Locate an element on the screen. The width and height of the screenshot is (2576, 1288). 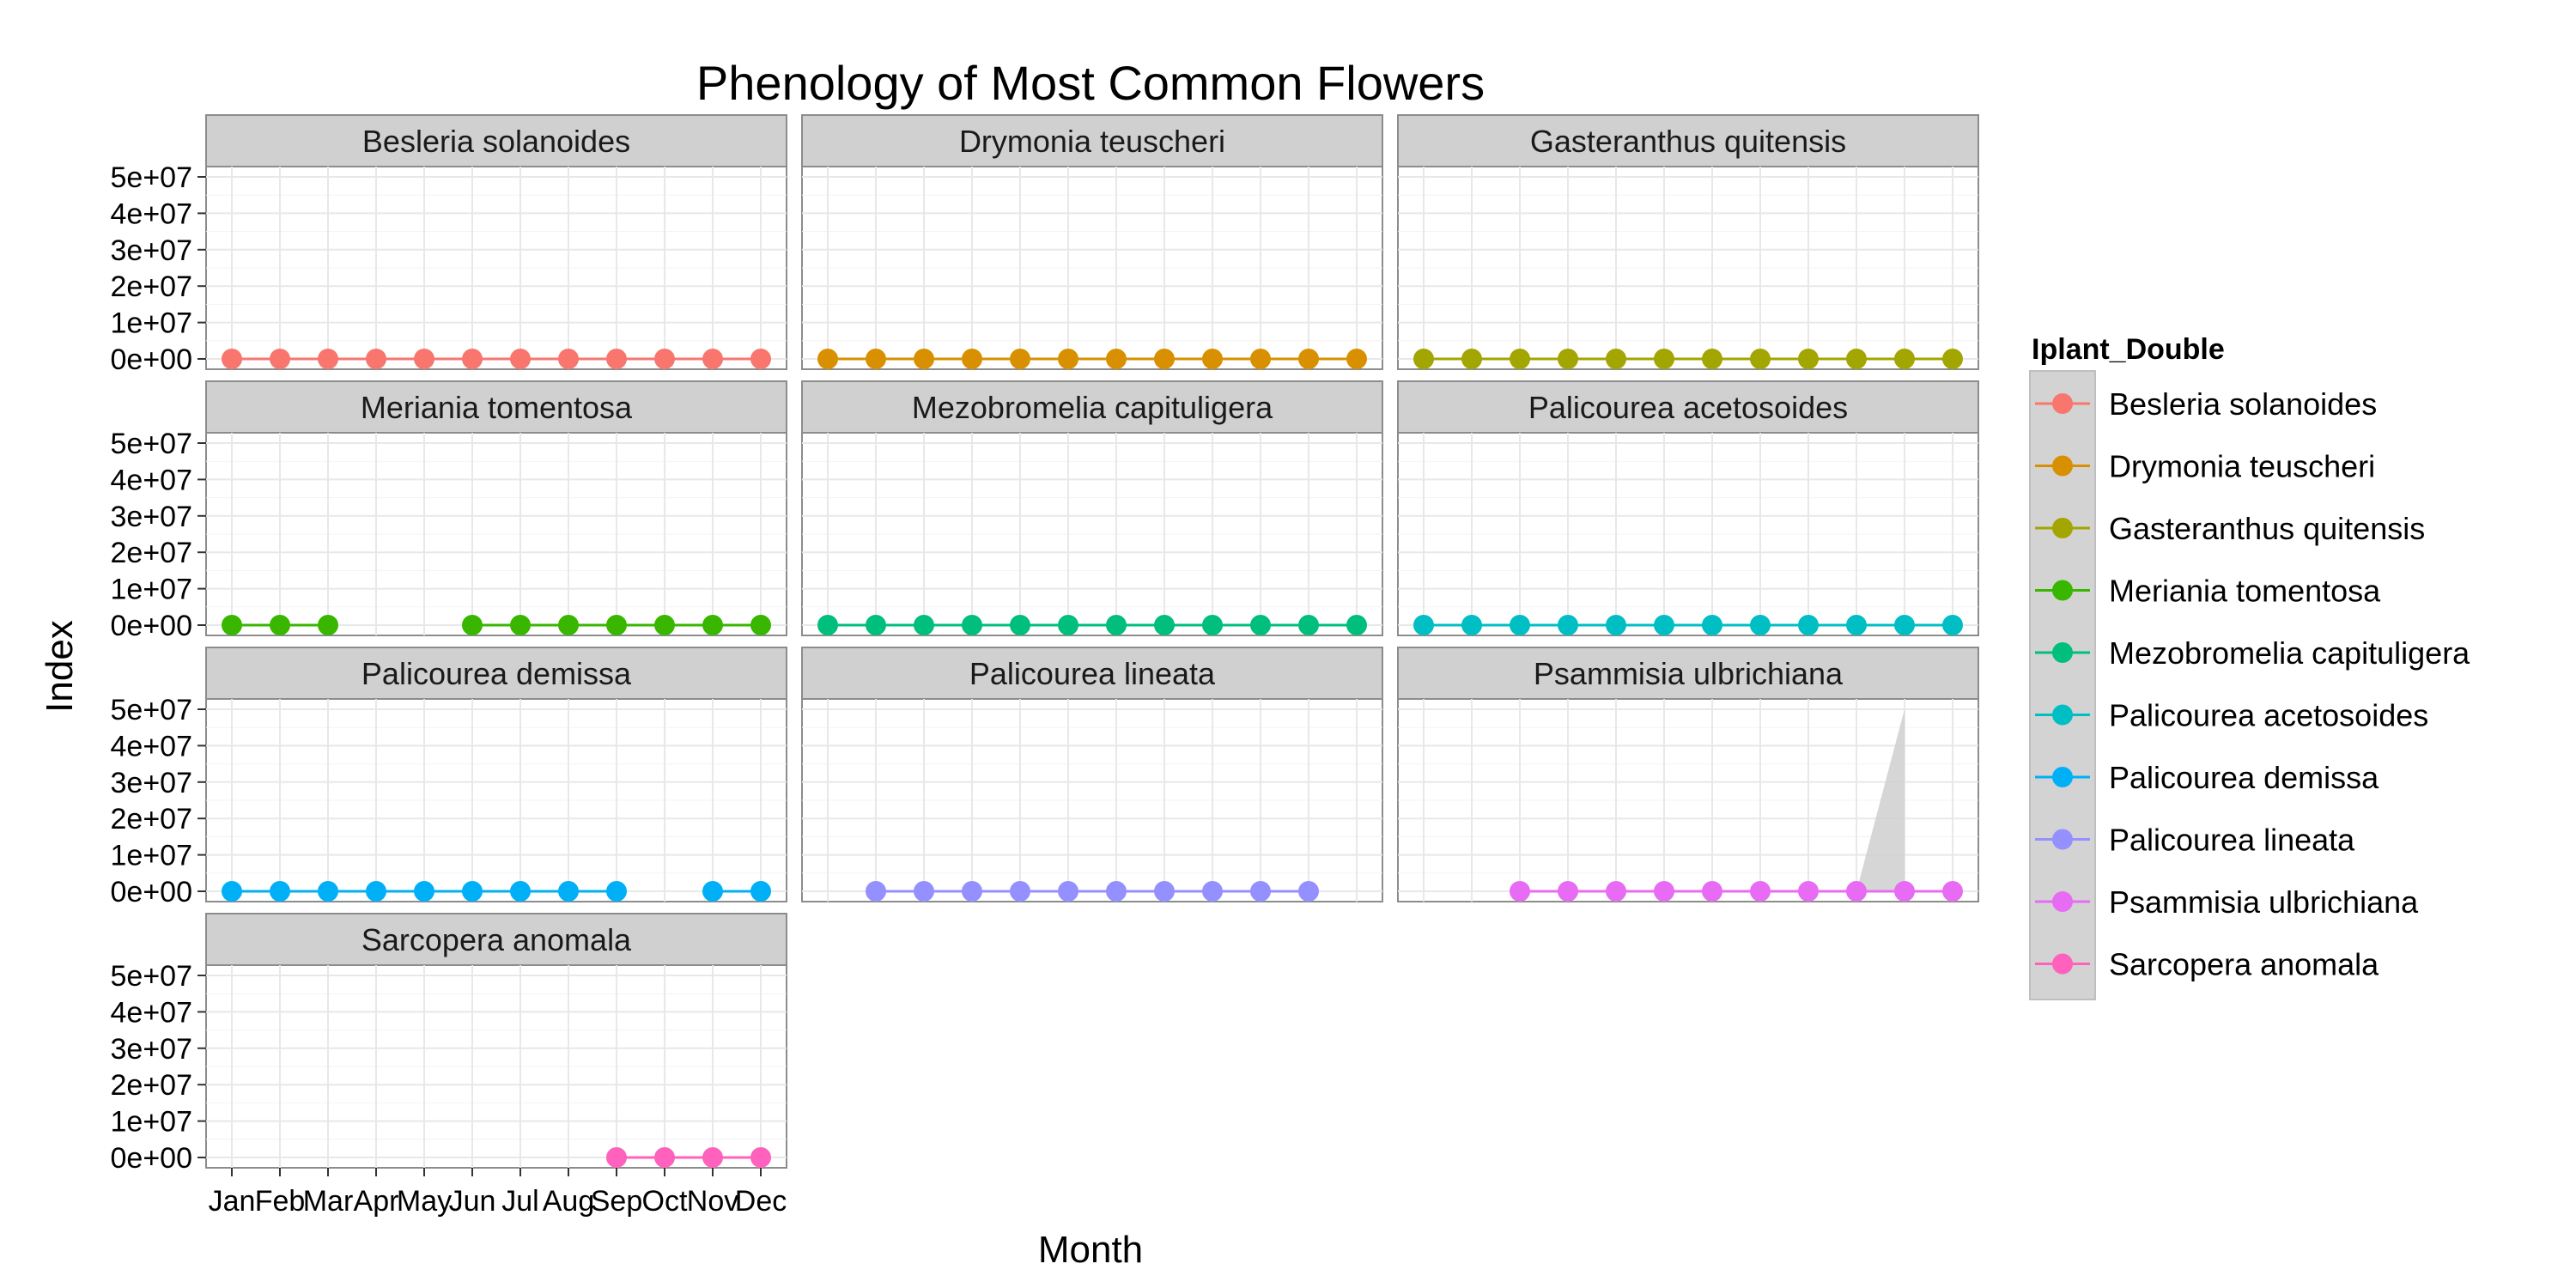
legend-item: Gasteranthus quitensis is located at coordinates (2230, 528).